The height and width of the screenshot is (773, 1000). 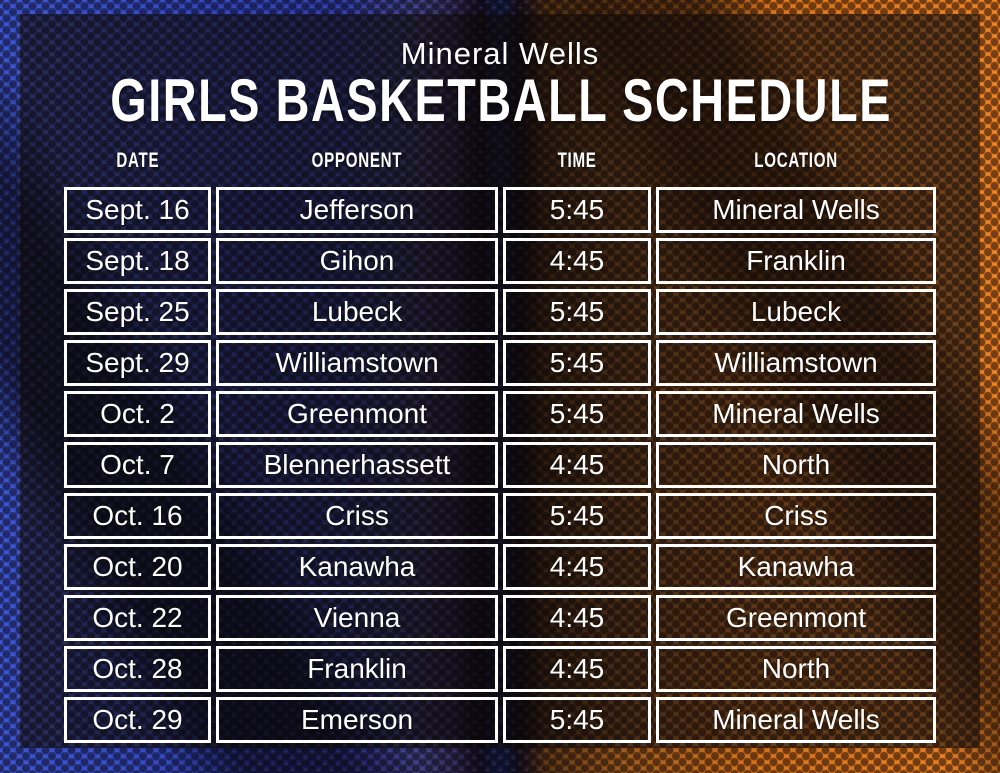 What do you see at coordinates (137, 261) in the screenshot?
I see `date-cell: Sept. 18` at bounding box center [137, 261].